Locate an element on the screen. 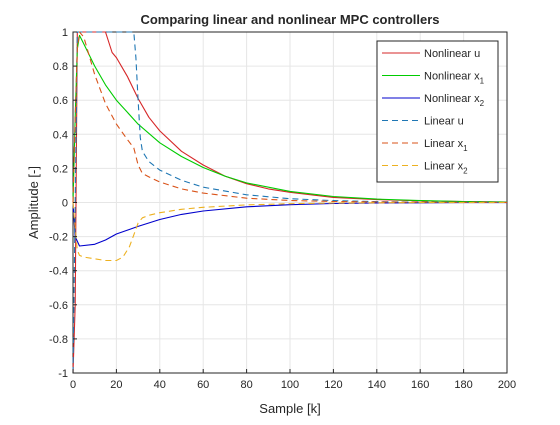 The height and width of the screenshot is (425, 560). legend-entry: Linear u is located at coordinates (444, 122).